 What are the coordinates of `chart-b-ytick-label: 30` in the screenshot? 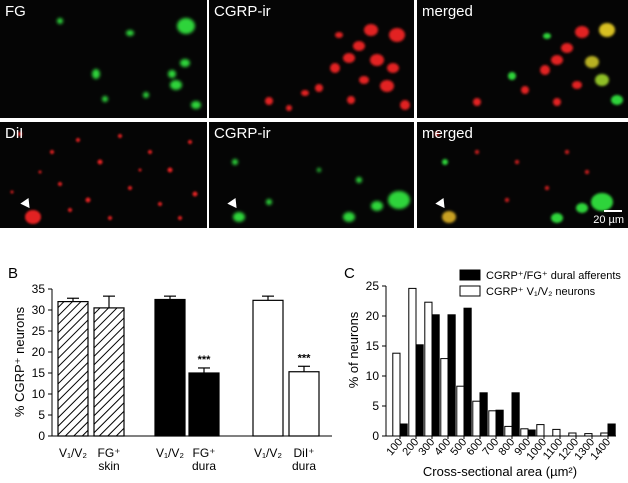 It's located at (39, 310).